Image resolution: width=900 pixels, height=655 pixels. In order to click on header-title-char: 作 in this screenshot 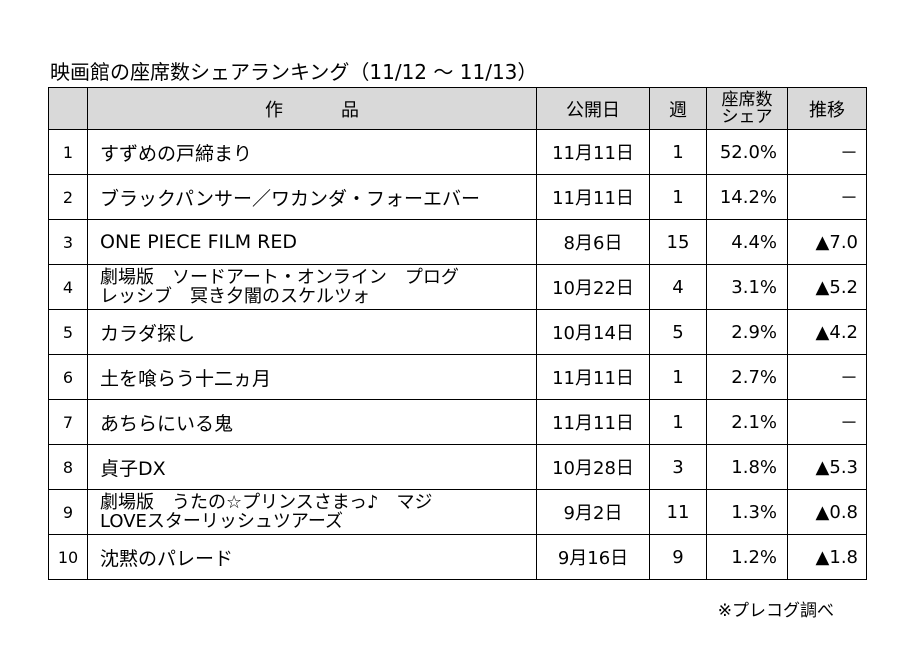, I will do `click(274, 110)`.